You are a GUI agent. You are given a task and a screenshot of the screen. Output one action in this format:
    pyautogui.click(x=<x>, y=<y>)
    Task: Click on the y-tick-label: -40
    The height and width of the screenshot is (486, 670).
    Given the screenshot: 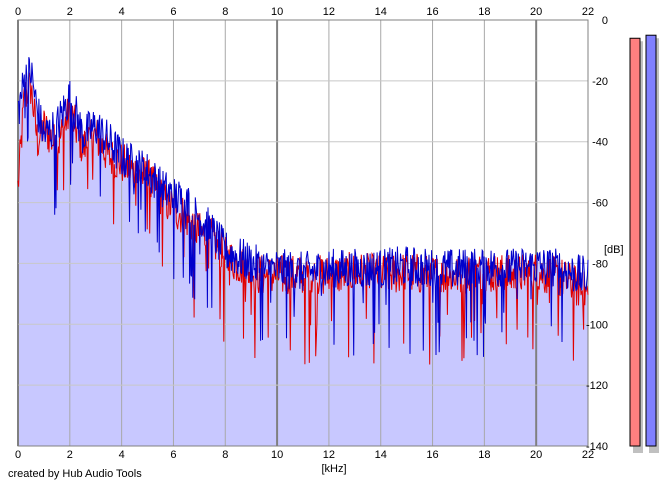 What is the action you would take?
    pyautogui.click(x=600, y=143)
    